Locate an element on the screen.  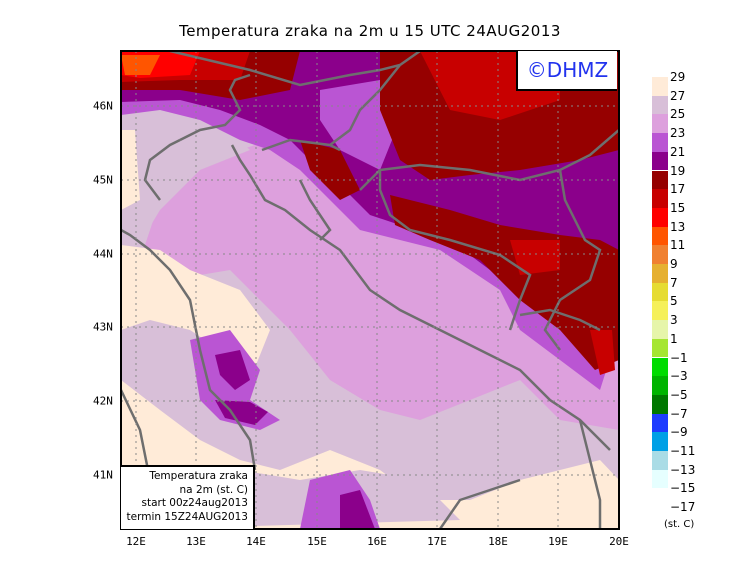
lat-tick-label: 45N is located at coordinates (103, 180).